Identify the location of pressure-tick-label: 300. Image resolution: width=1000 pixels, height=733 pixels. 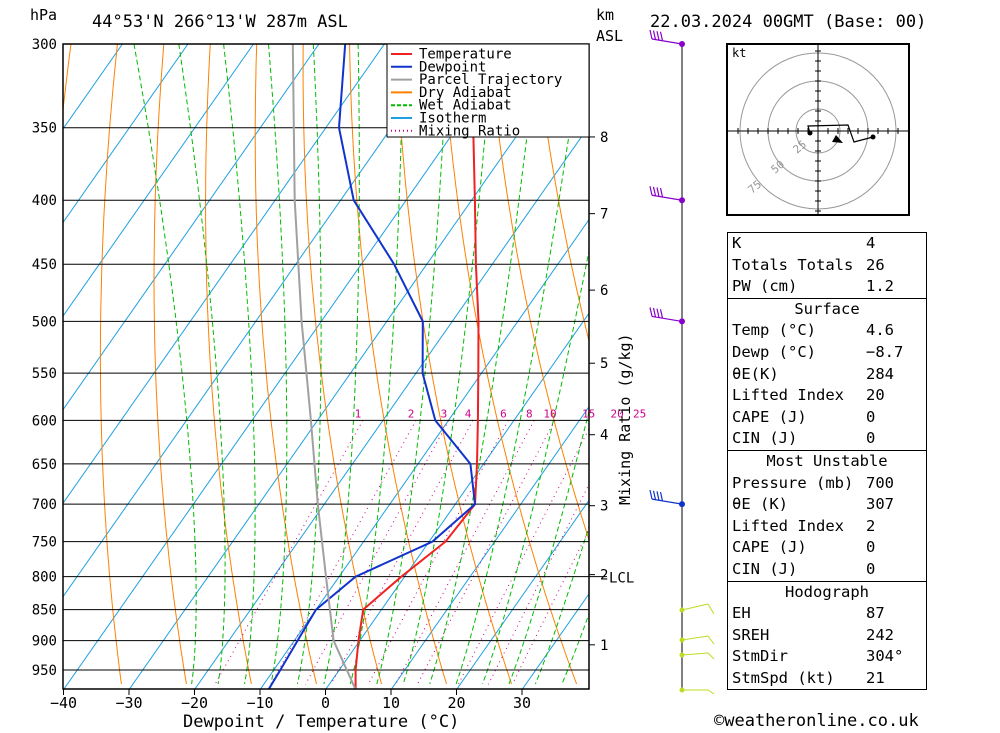
(44, 45).